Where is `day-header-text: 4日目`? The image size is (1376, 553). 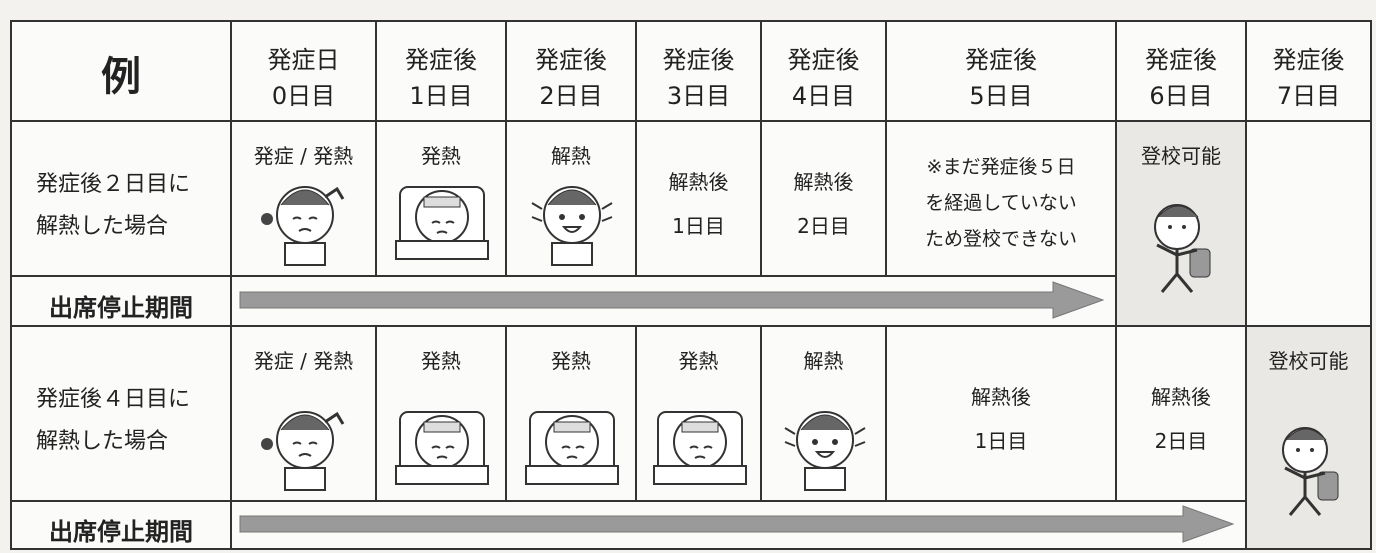
day-header-text: 4日目 is located at coordinates (823, 96).